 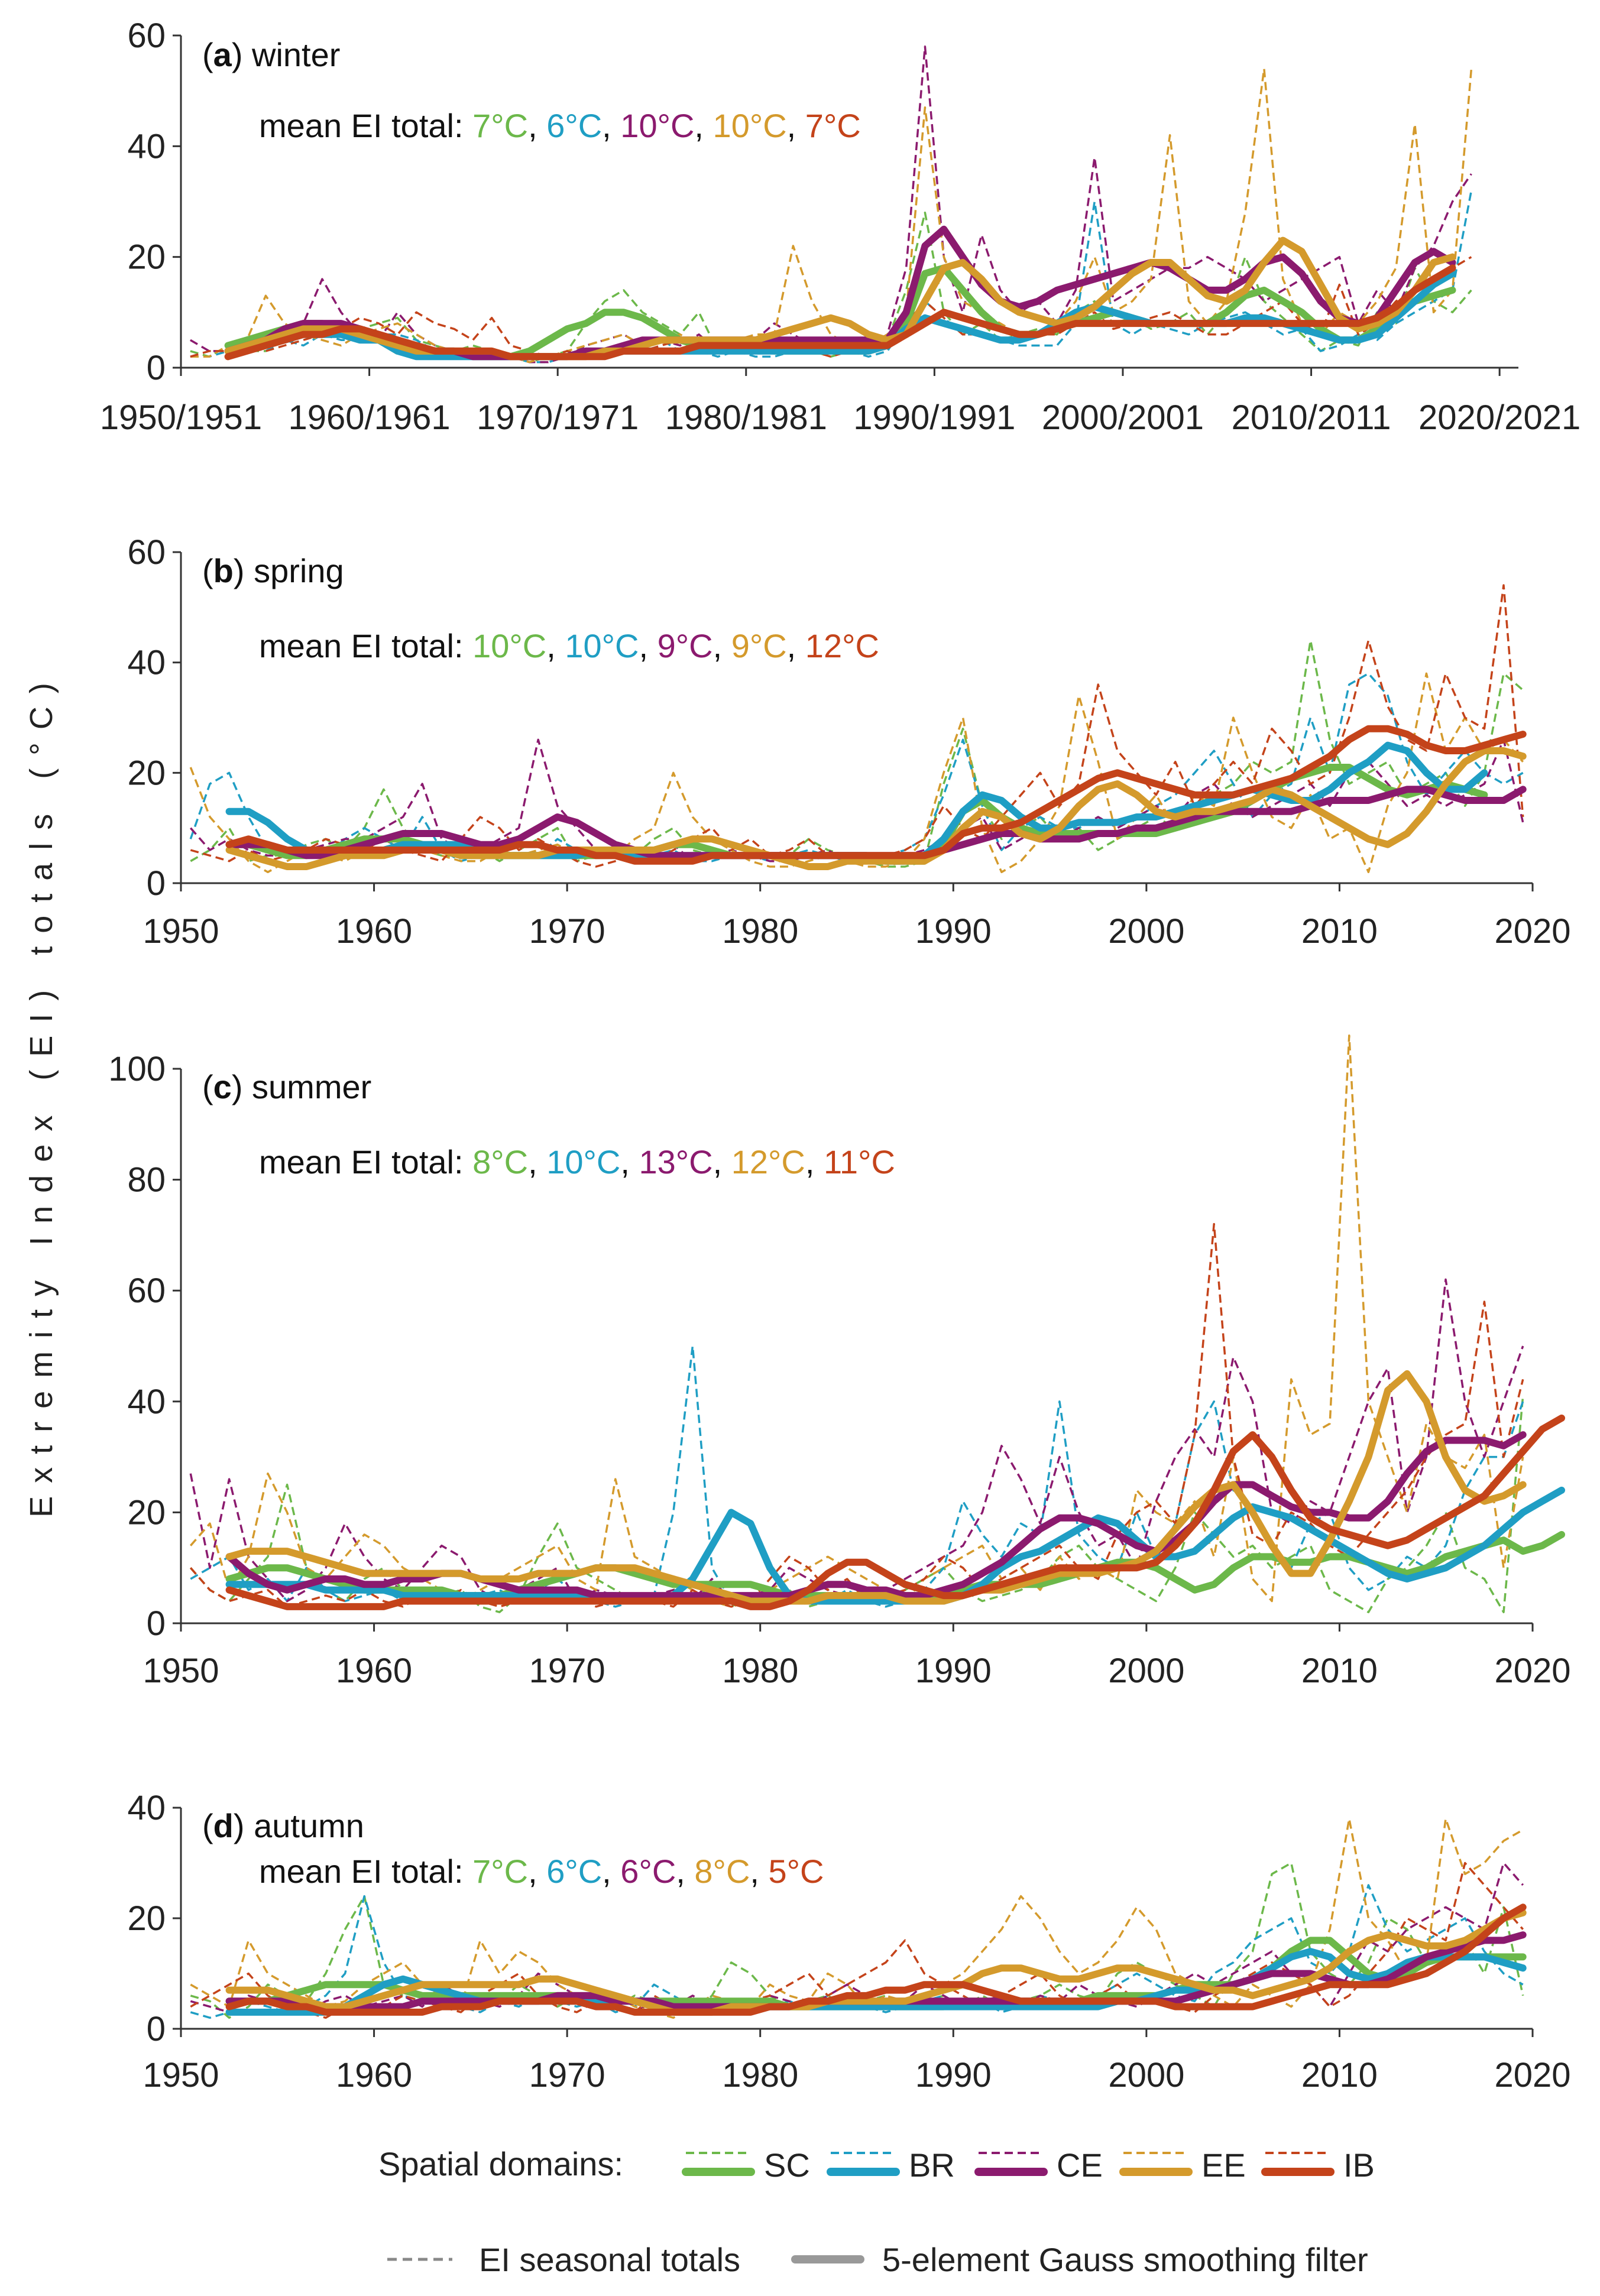 What do you see at coordinates (295, 54) in the screenshot?
I see `panel-season: winter` at bounding box center [295, 54].